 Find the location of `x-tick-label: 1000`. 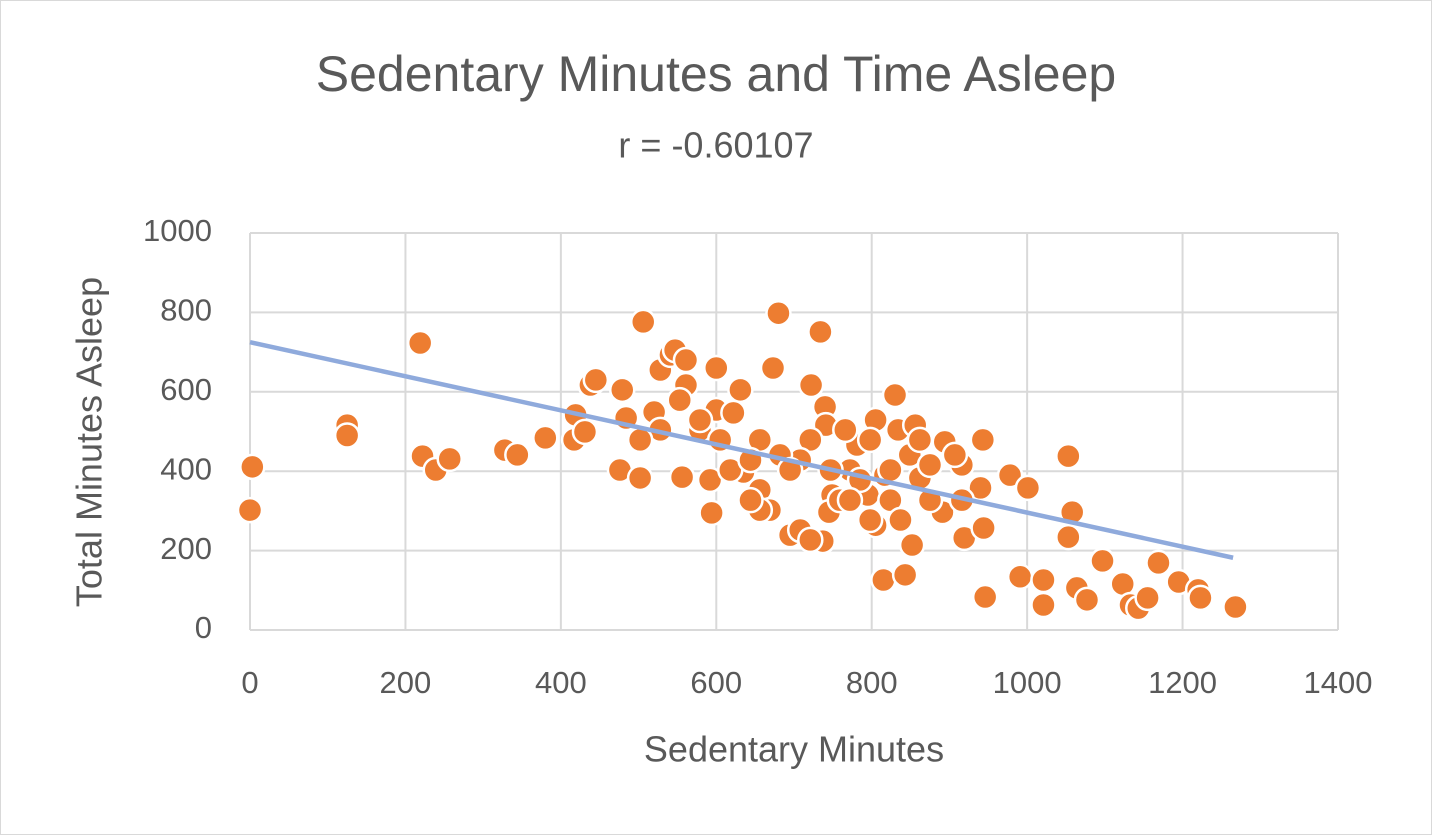

x-tick-label: 1000 is located at coordinates (1027, 682).